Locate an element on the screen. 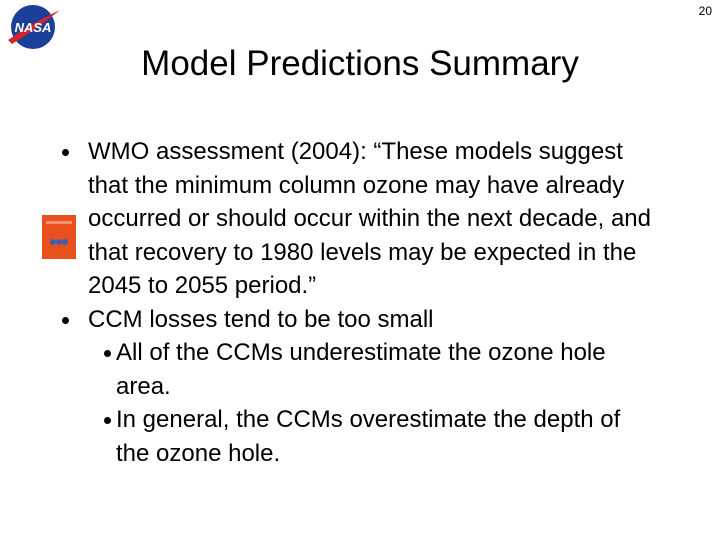  slide-title: Model Predictions Summary is located at coordinates (360, 63).